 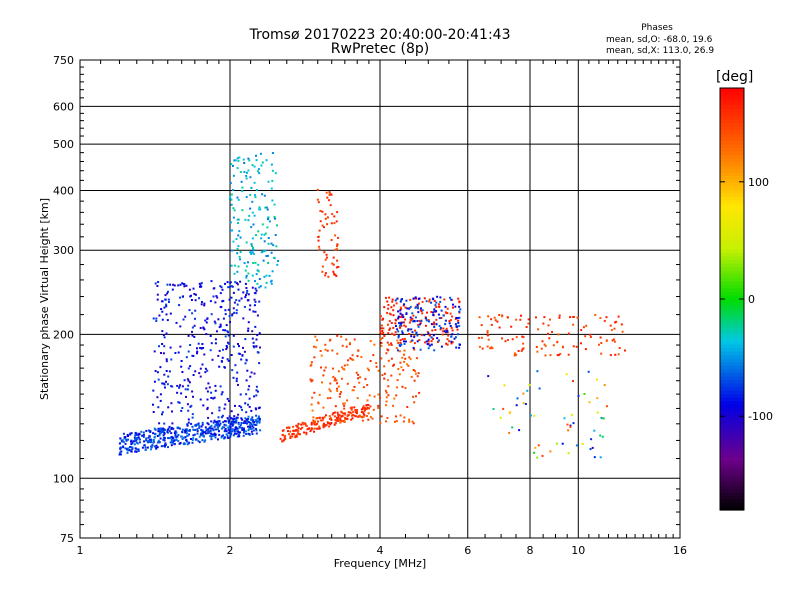 What do you see at coordinates (63, 106) in the screenshot?
I see `y-tick-label: 600` at bounding box center [63, 106].